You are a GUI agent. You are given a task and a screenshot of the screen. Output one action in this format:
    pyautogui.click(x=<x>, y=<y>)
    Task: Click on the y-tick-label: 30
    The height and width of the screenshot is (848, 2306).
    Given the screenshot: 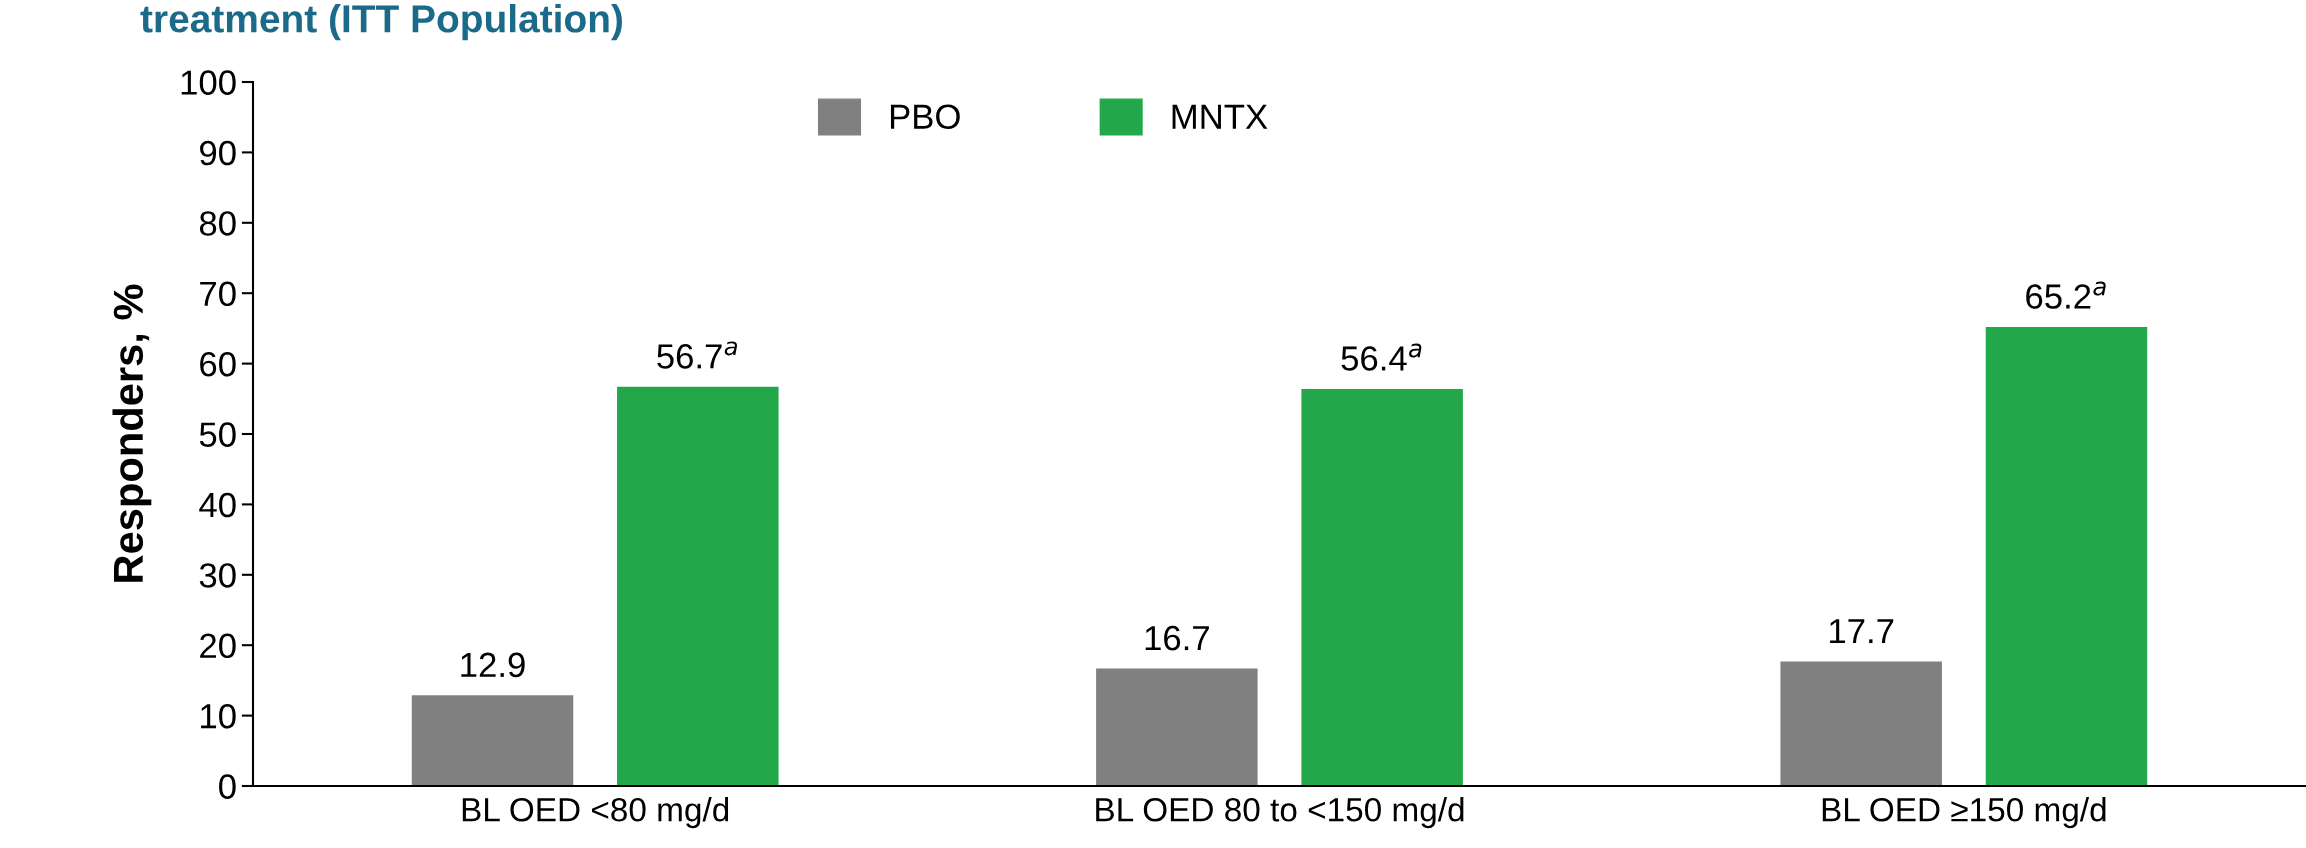 What is the action you would take?
    pyautogui.click(x=217, y=575)
    